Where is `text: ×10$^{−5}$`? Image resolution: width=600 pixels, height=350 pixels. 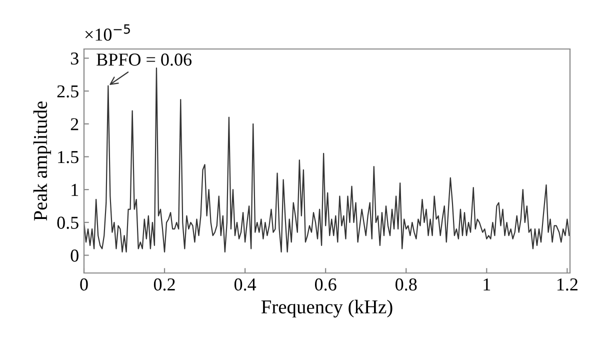 text: ×10$^{−5}$ is located at coordinates (107, 32).